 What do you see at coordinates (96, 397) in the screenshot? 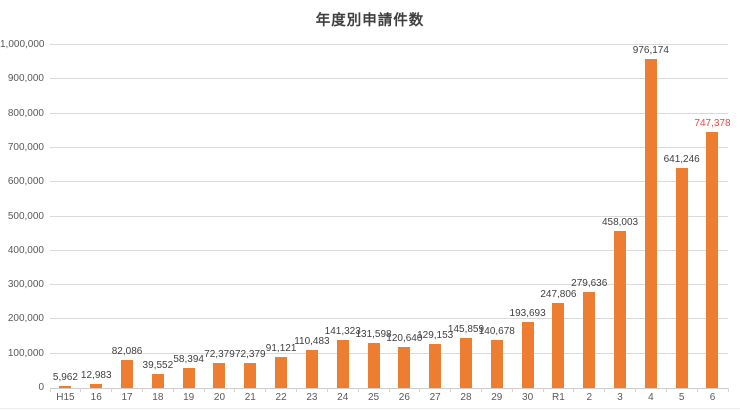
I see `x-axis-tick-label: 16` at bounding box center [96, 397].